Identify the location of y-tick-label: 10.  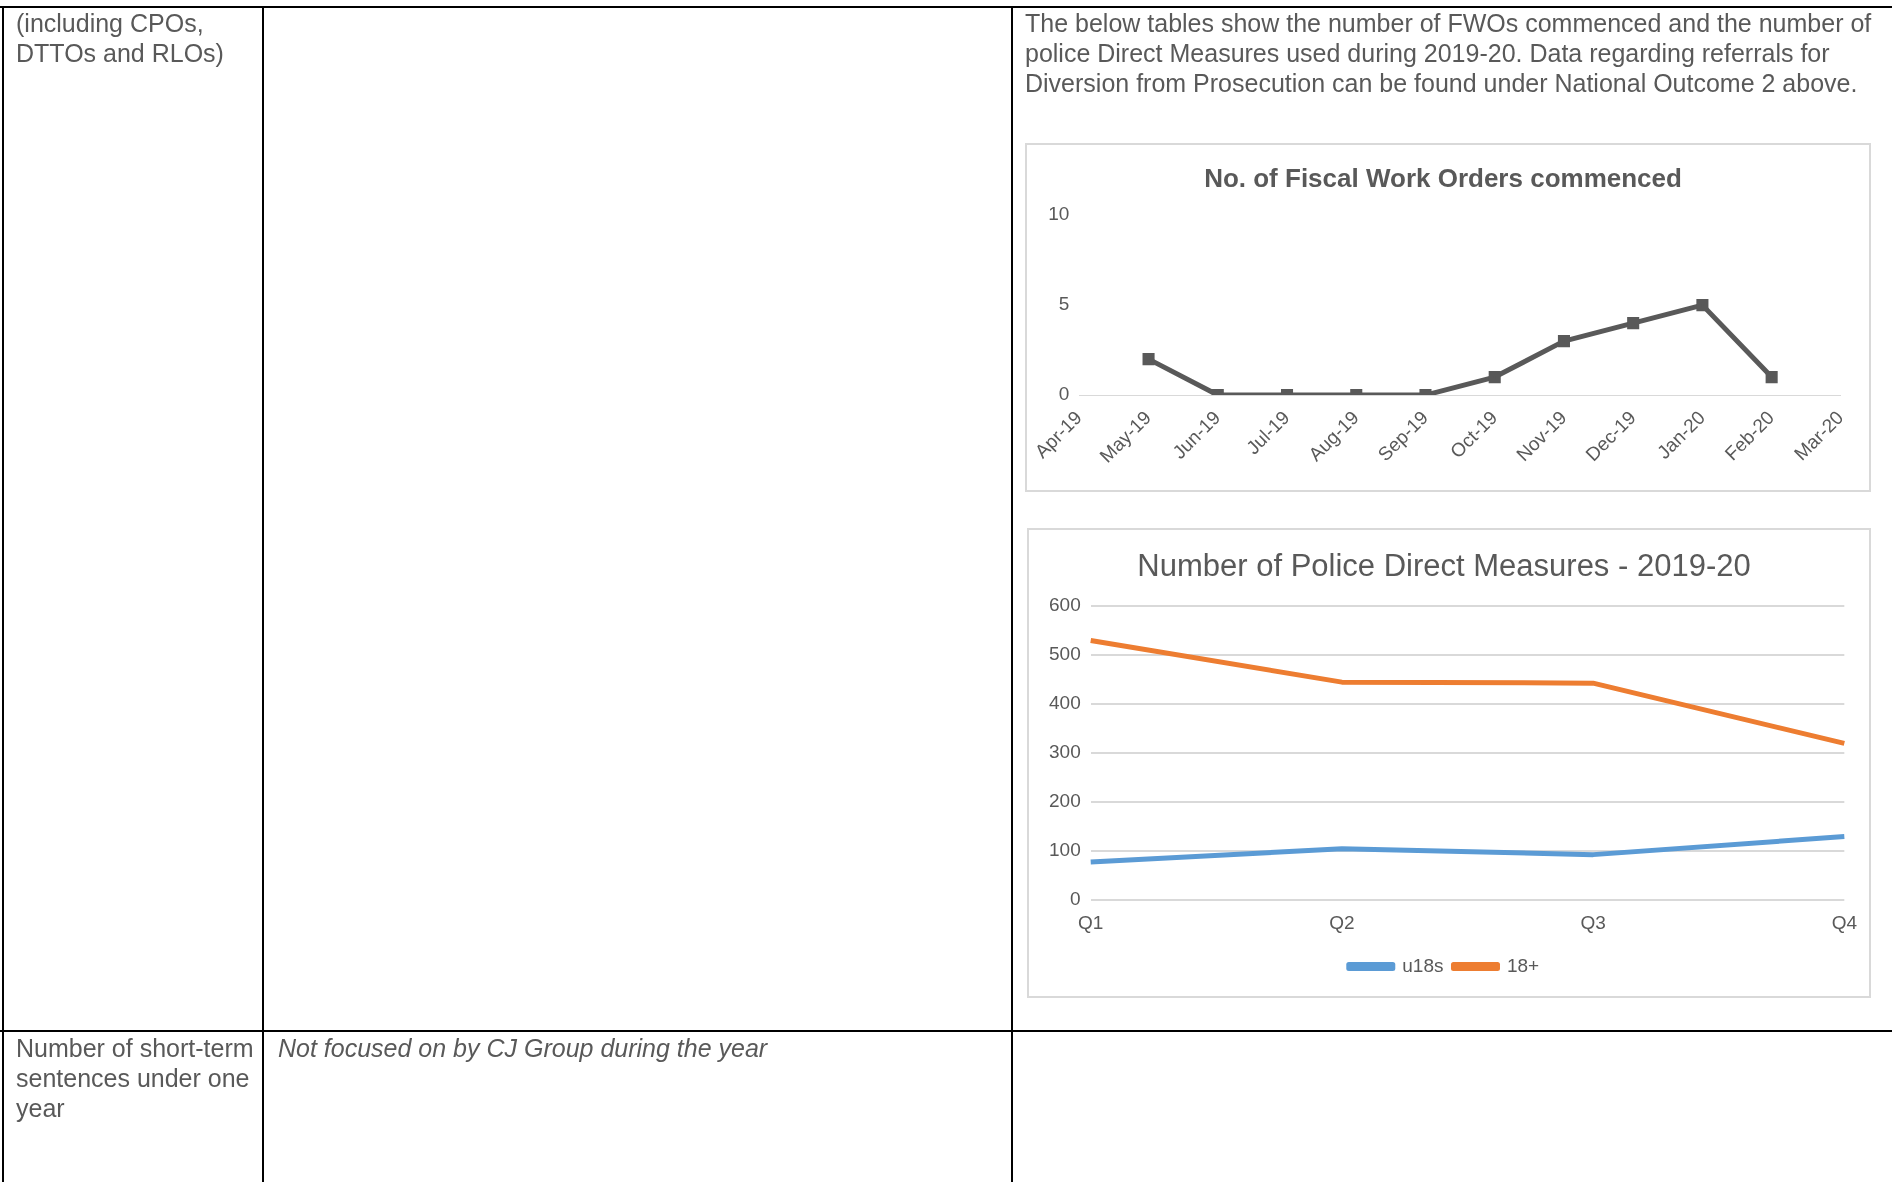
(1059, 214).